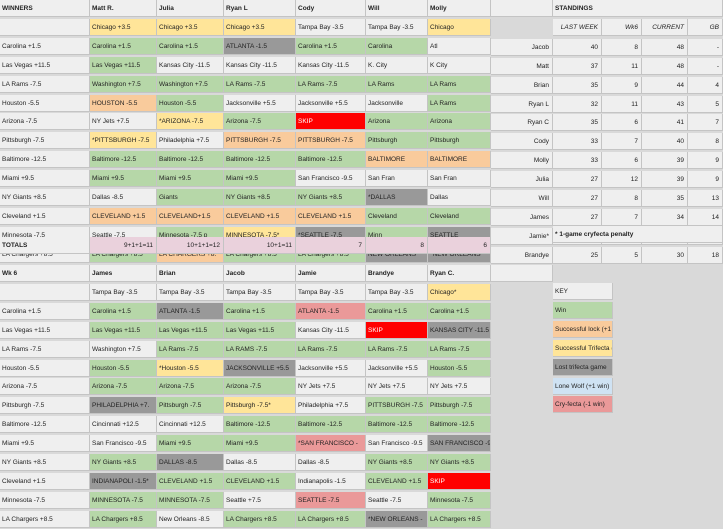  Describe the element at coordinates (397, 245) in the screenshot. I see `total-cell: 8` at that location.